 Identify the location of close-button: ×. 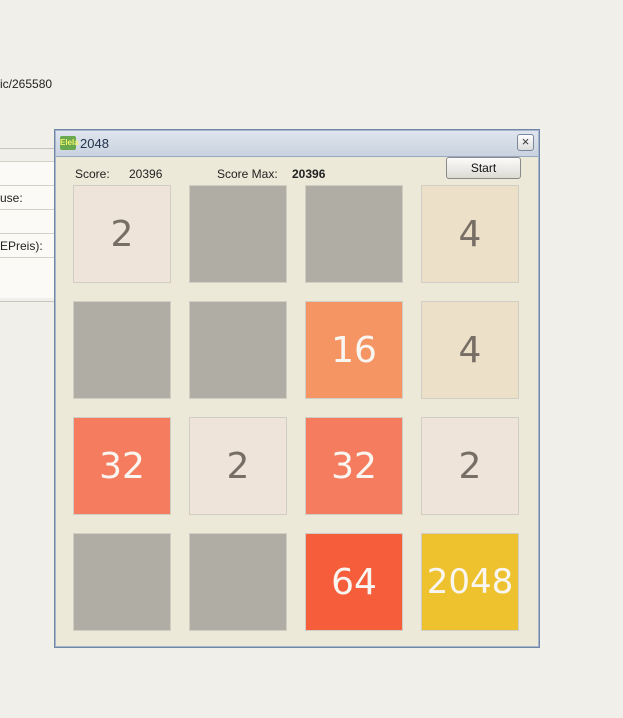
(525, 142).